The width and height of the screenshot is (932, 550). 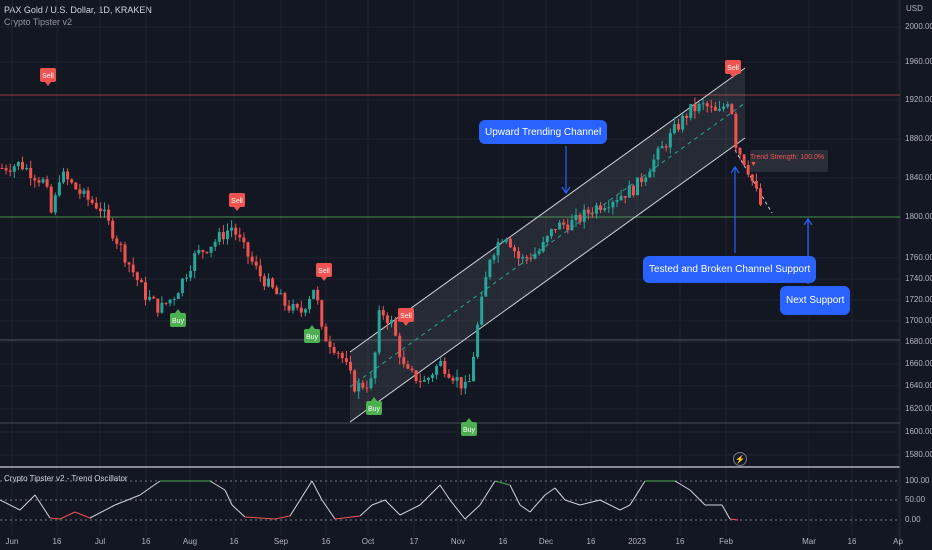 I want to click on price-tick-label: 1600.00, so click(x=918, y=431).